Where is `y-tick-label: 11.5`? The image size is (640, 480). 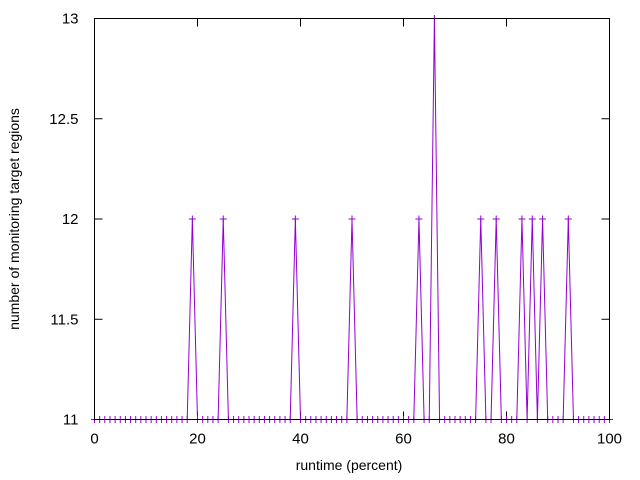 y-tick-label: 11.5 is located at coordinates (64, 319).